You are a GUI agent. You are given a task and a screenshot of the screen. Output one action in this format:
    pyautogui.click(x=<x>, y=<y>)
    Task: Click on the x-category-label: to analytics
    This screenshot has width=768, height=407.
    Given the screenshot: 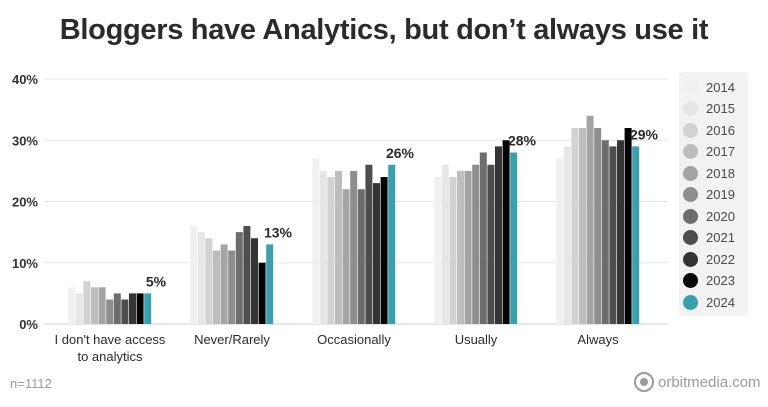 What is the action you would take?
    pyautogui.click(x=110, y=356)
    